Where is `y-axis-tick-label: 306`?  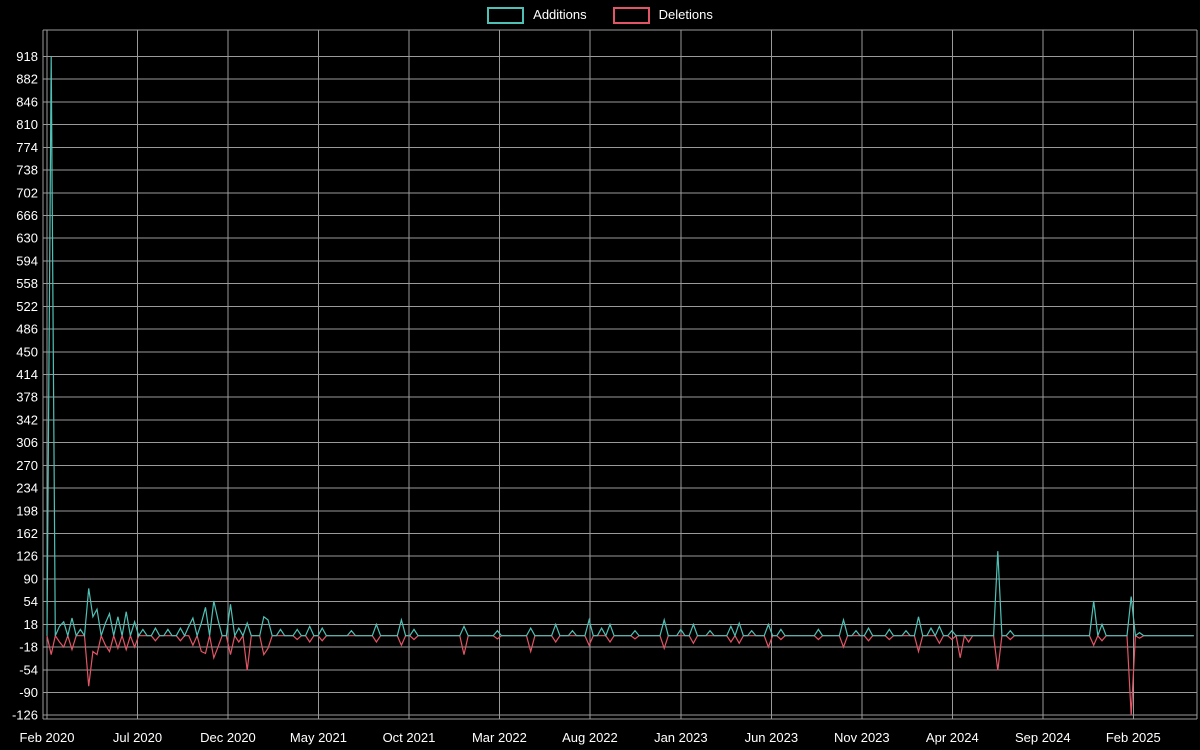 y-axis-tick-label: 306 is located at coordinates (27, 442).